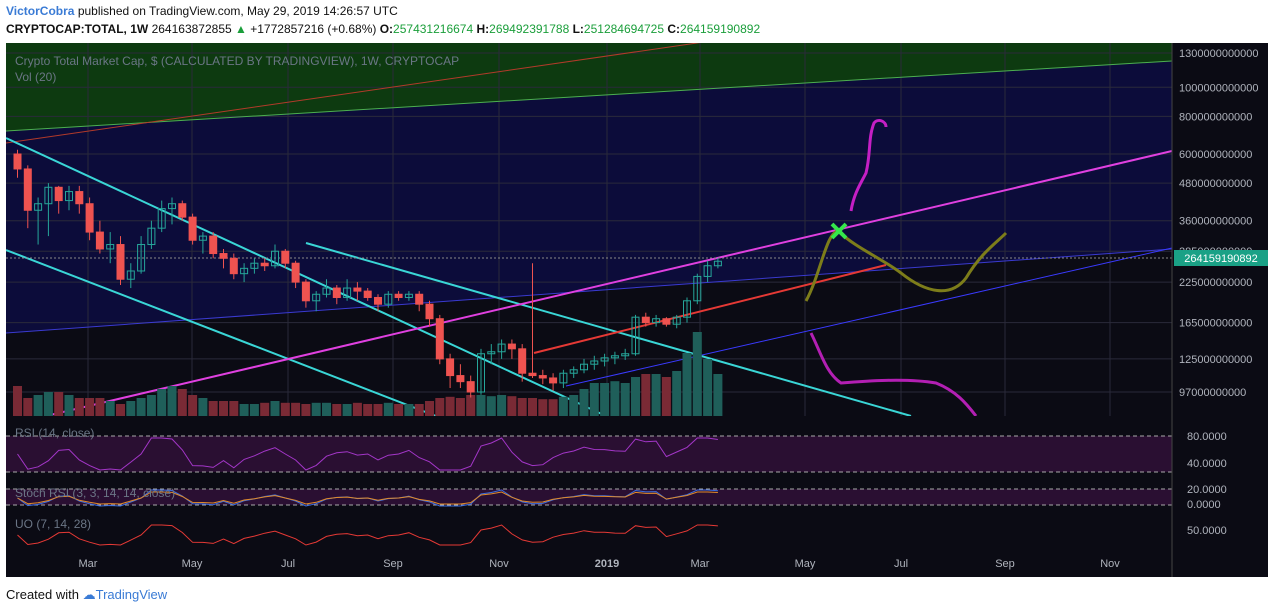 The image size is (1273, 612). What do you see at coordinates (906, 265) in the screenshot?
I see `olive-projection-path` at bounding box center [906, 265].